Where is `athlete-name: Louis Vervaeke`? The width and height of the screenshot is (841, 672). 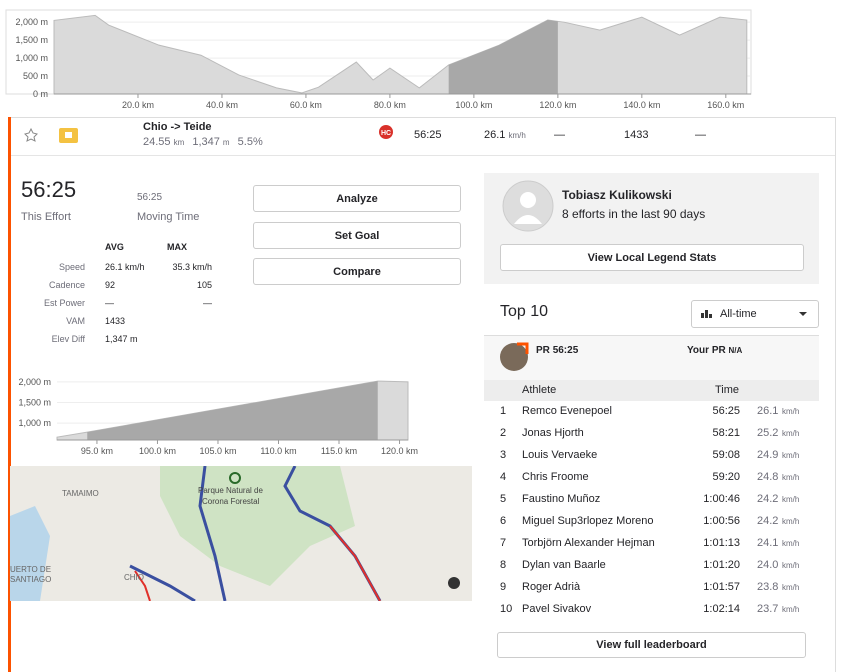
athlete-name: Louis Vervaeke is located at coordinates (560, 455).